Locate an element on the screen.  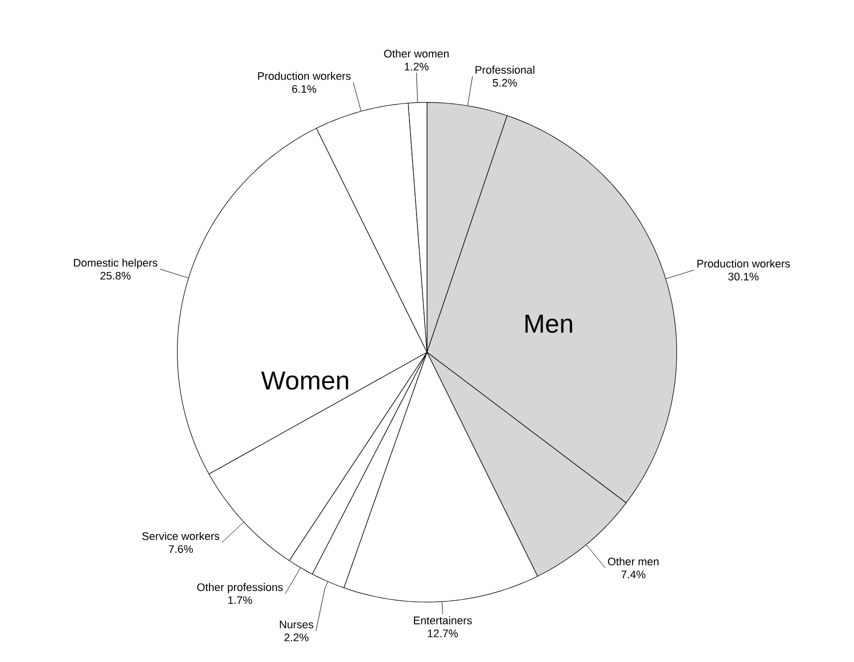
slice-label: Service workers is located at coordinates (181, 536).